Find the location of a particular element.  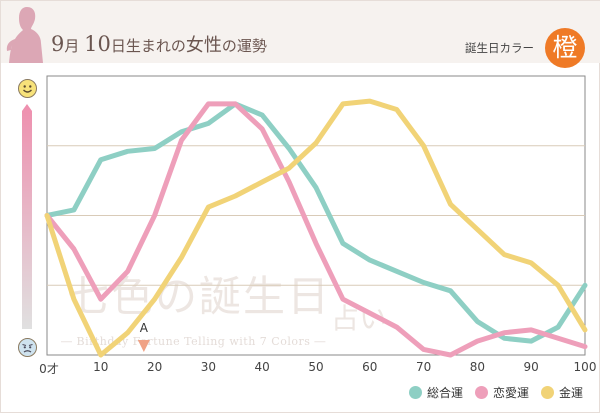

x-tick-label: 70 is located at coordinates (423, 367).